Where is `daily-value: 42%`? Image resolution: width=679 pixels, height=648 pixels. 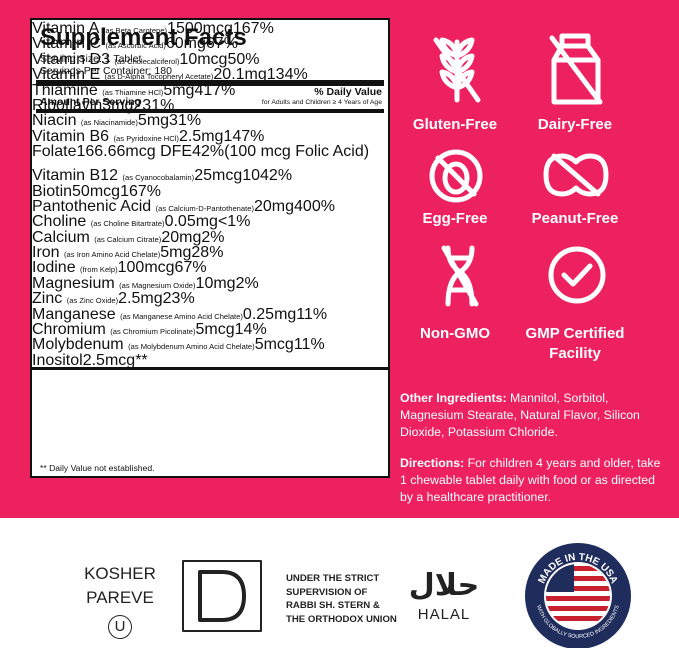 daily-value: 42% is located at coordinates (208, 152).